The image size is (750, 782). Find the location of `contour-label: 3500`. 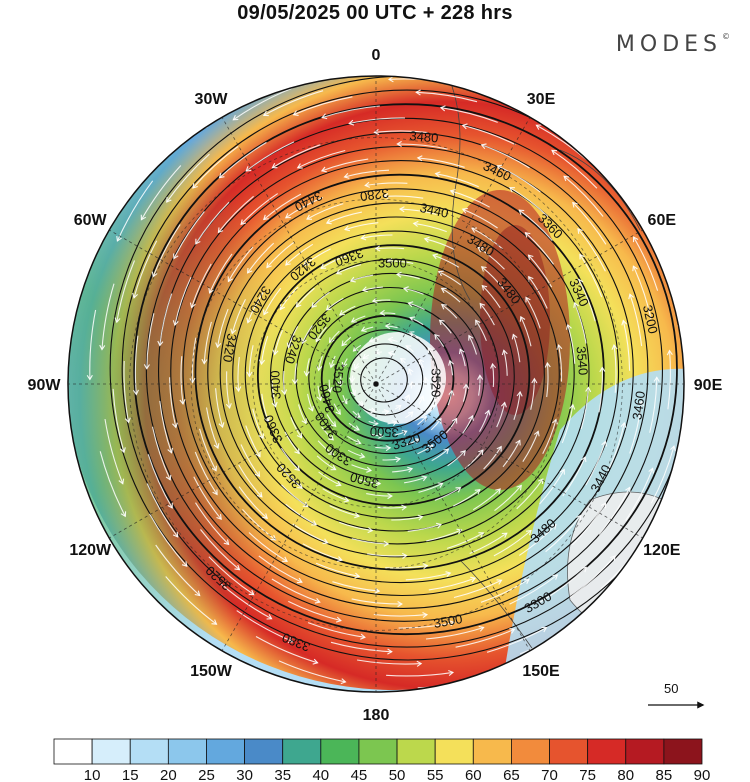

contour-label: 3500 is located at coordinates (364, 480).